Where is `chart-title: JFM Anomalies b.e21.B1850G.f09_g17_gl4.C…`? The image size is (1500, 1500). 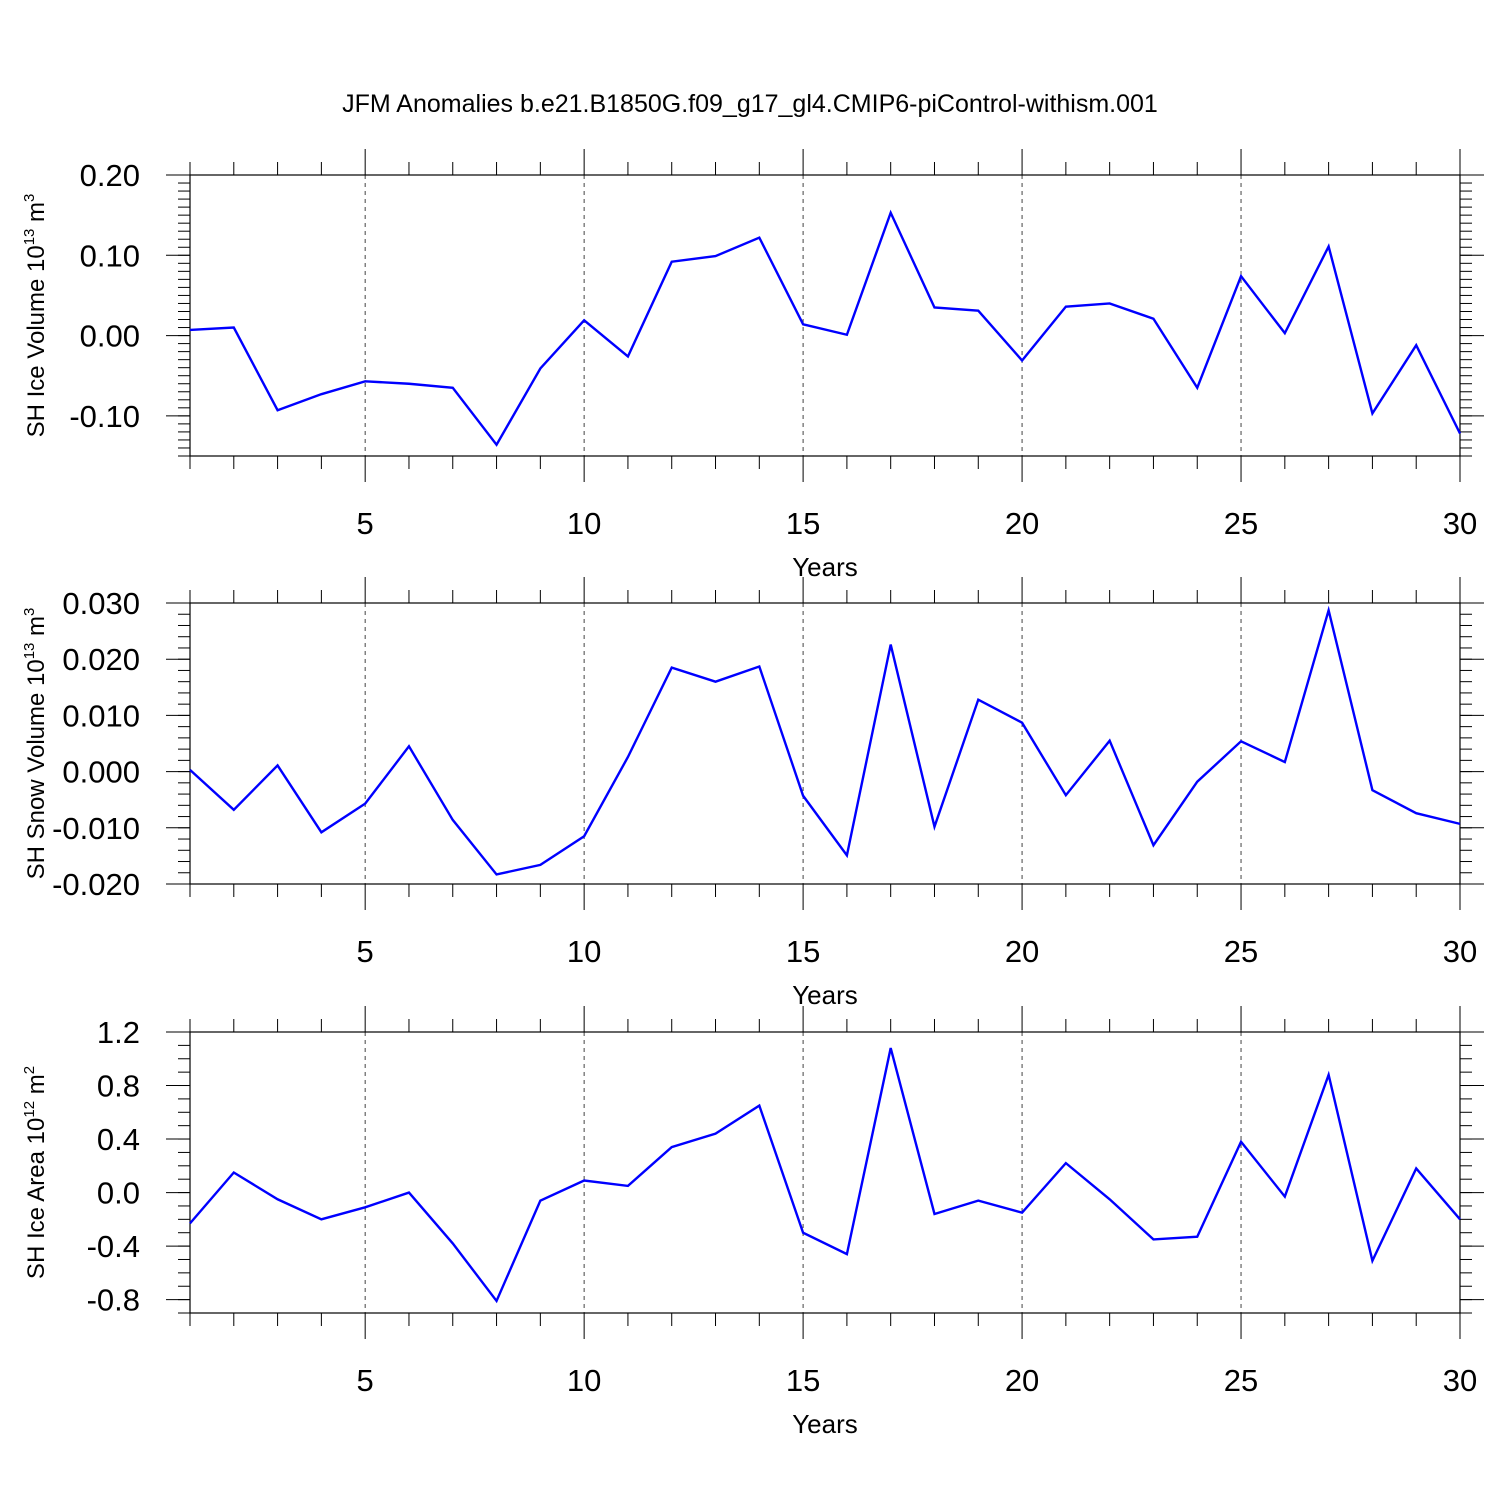 chart-title: JFM Anomalies b.e21.B1850G.f09_g17_gl4.C… is located at coordinates (750, 104).